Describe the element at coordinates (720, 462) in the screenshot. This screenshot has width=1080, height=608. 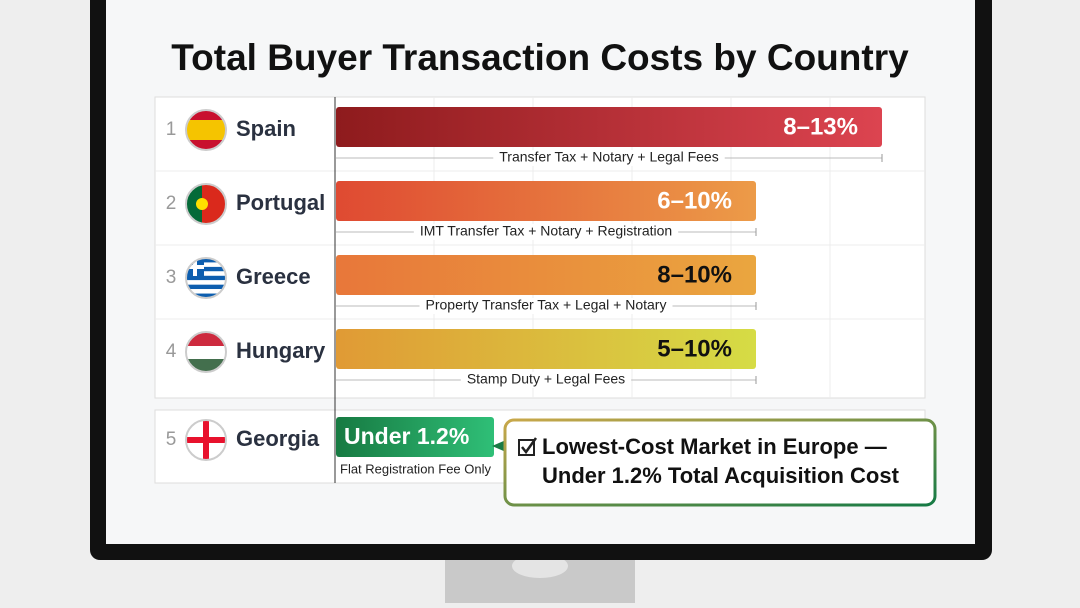
I see `callout-box` at that location.